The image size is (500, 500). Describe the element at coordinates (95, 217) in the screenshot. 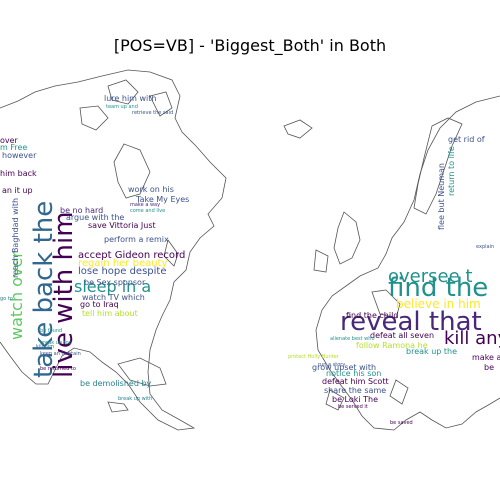

I see `na-word: argue with the` at that location.